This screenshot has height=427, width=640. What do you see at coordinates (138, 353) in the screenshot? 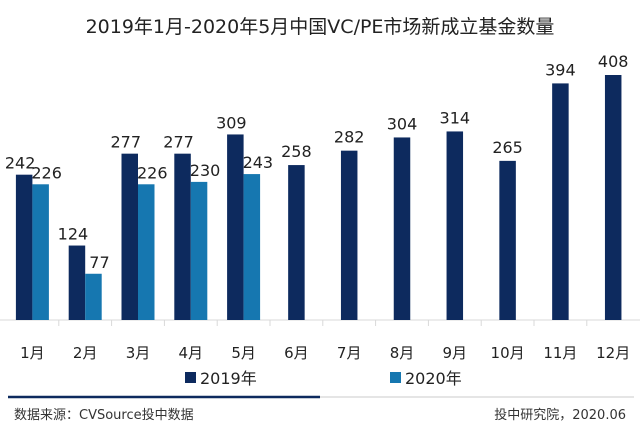
I see `x-tick-label: 3月` at bounding box center [138, 353].